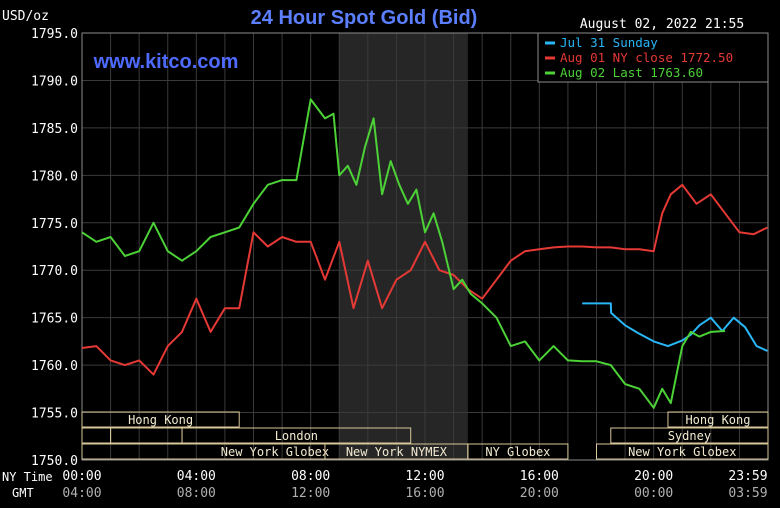 The height and width of the screenshot is (508, 780). Describe the element at coordinates (54, 81) in the screenshot. I see `y-tick-label: 1790.0` at that location.